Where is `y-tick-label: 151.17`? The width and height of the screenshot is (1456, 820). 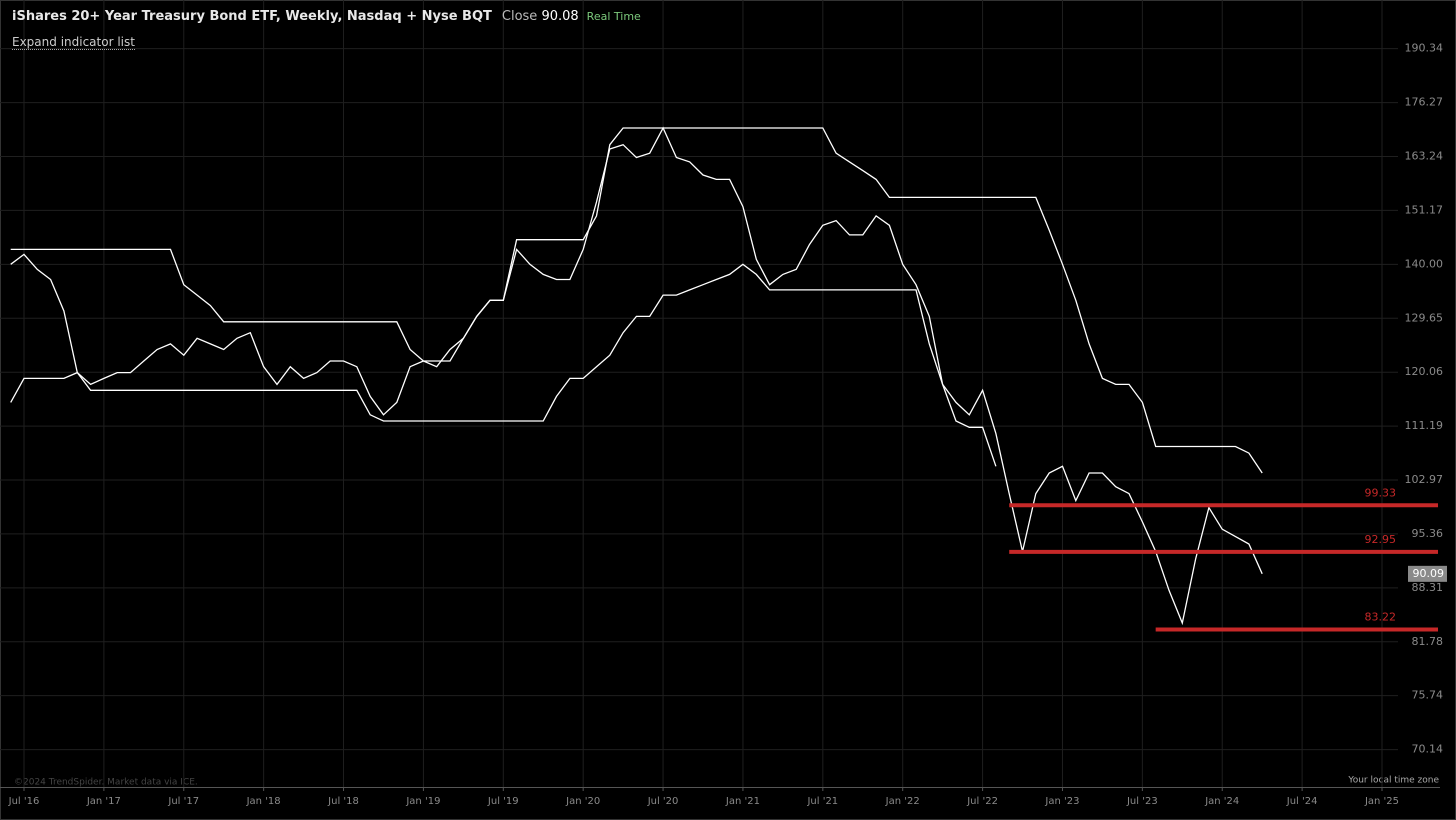
y-tick-label: 151.17 is located at coordinates (1424, 209).